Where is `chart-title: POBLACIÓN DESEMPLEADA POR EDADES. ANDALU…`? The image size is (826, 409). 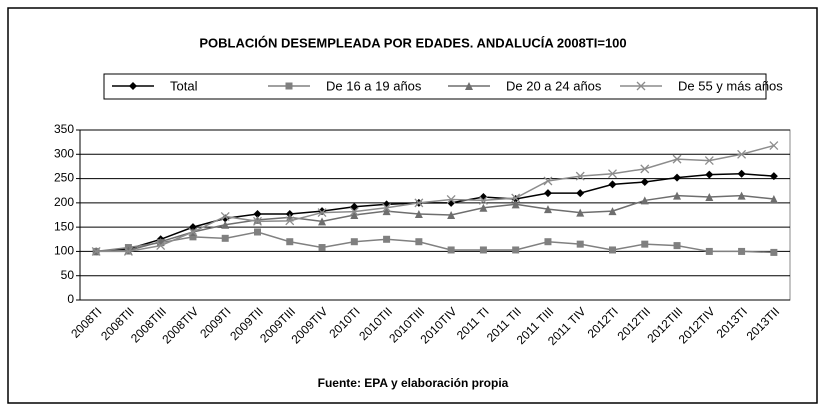 chart-title: POBLACIÓN DESEMPLEADA POR EDADES. ANDALU… is located at coordinates (412, 42).